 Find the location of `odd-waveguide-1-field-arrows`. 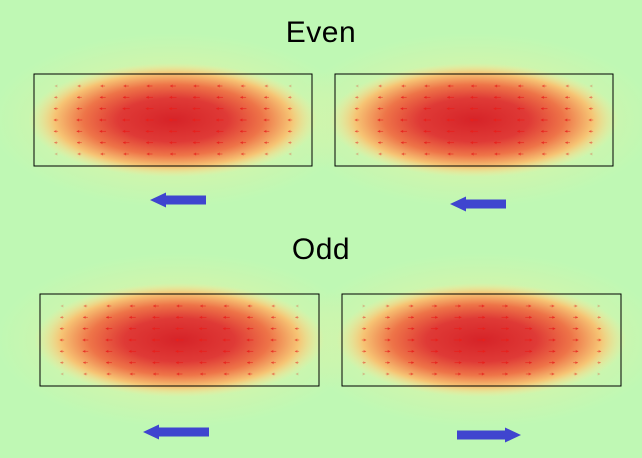

odd-waveguide-1-field-arrows is located at coordinates (179, 340).